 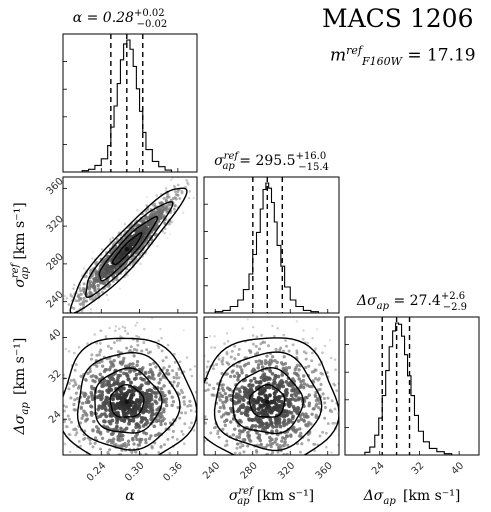 I want to click on y-axis-title-2: Δσap [km s⁻¹], so click(x=21, y=387).